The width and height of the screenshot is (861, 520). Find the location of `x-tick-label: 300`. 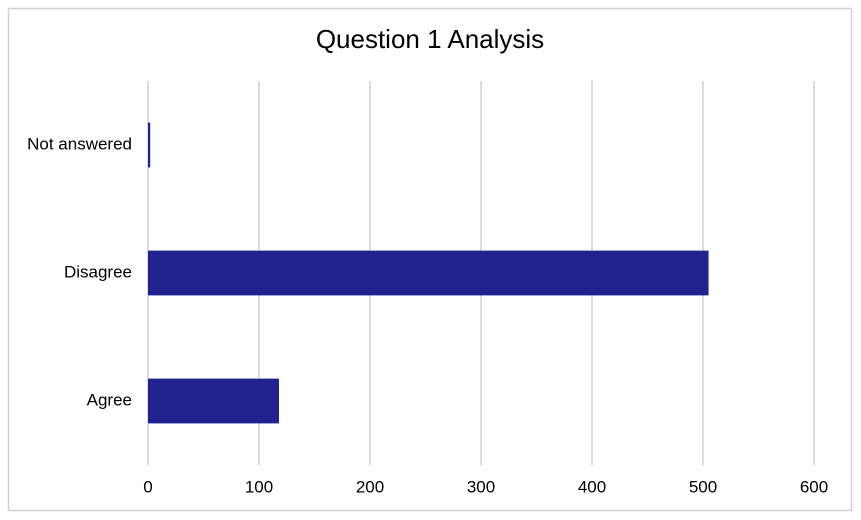

x-tick-label: 300 is located at coordinates (481, 486).